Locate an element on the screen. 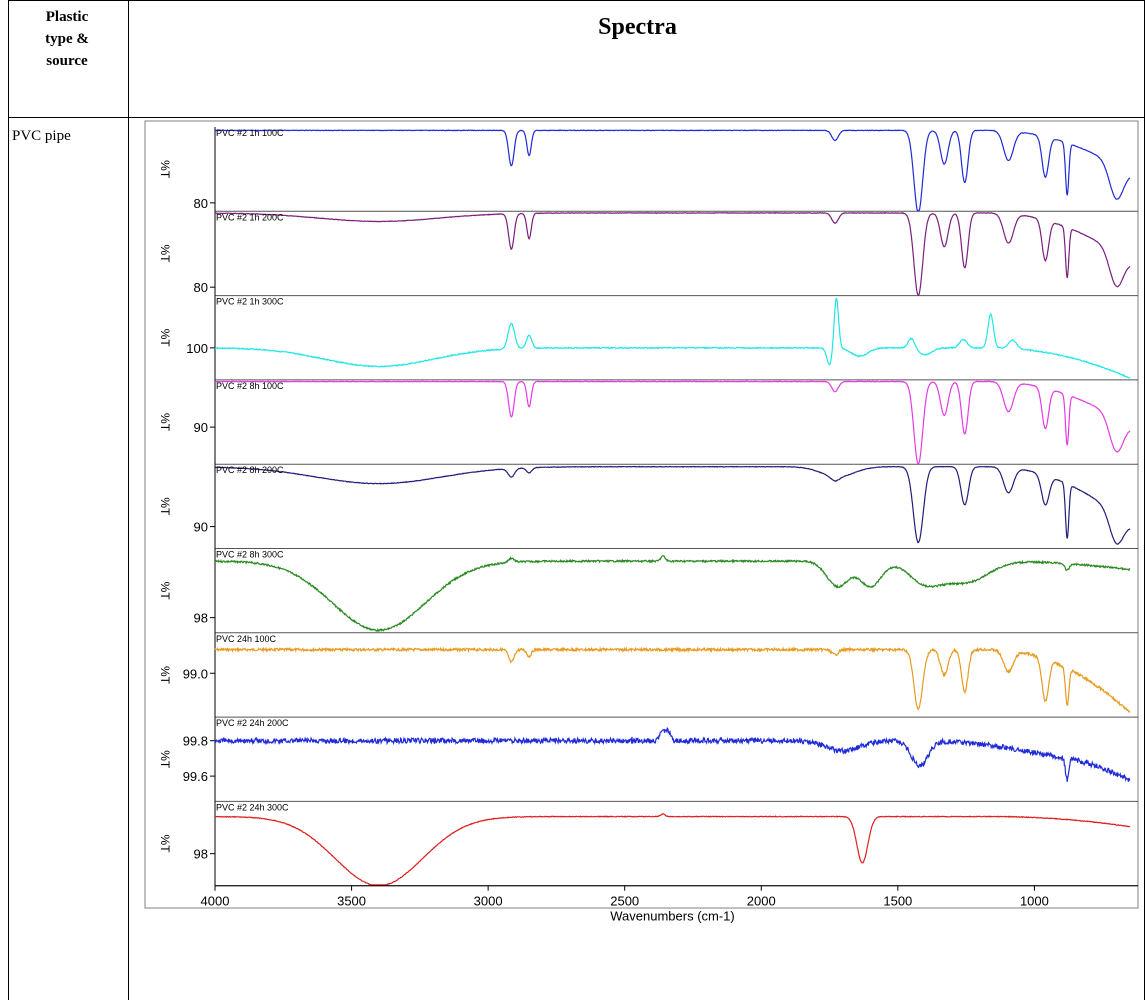 This screenshot has width=1145, height=1000. x-tick-label: 2000 is located at coordinates (761, 901).